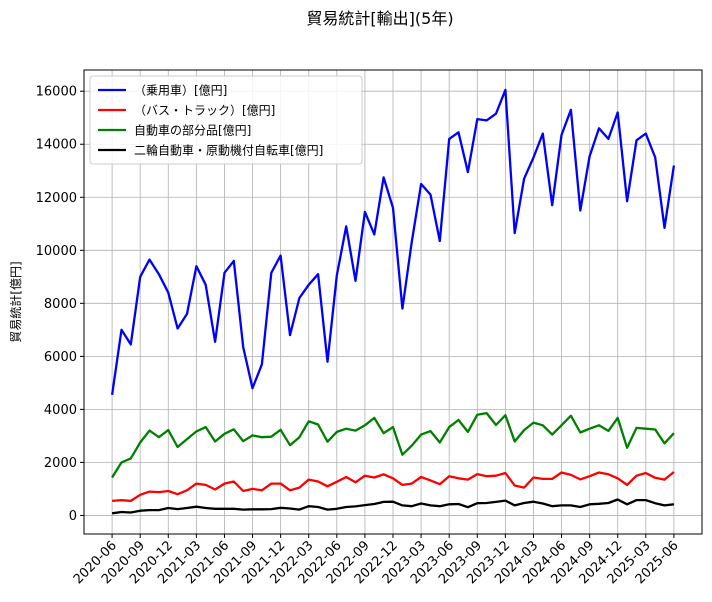 The height and width of the screenshot is (602, 712). I want to click on legend-label: 自動車の部分品[億円], so click(192, 130).